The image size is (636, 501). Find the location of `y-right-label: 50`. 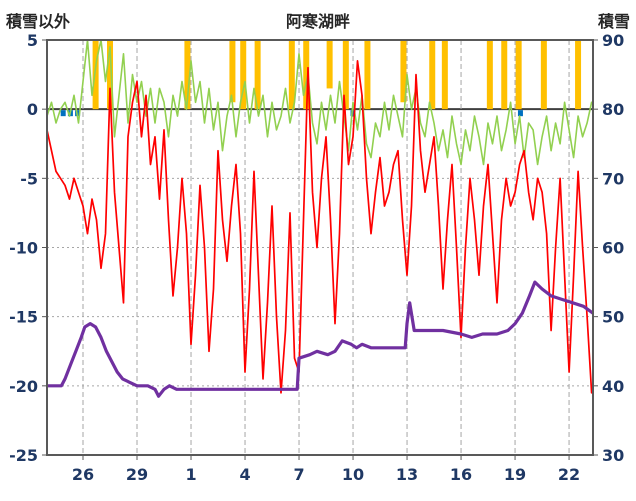

y-right-label: 50 is located at coordinates (613, 317).